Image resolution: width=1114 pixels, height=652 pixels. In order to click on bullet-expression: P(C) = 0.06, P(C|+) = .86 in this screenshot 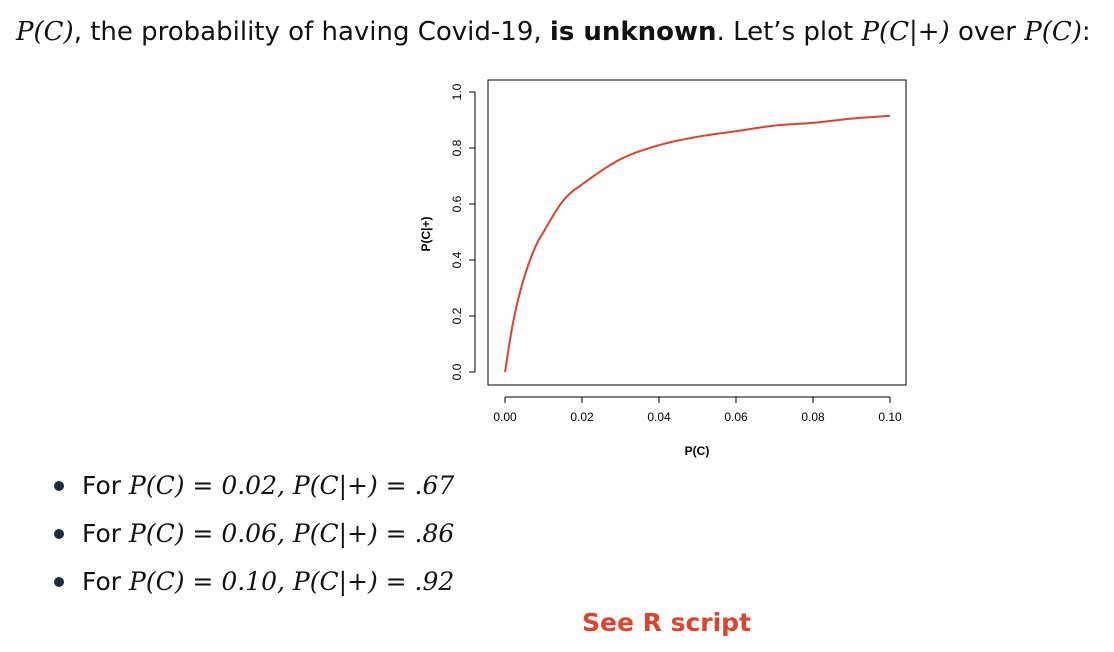, I will do `click(292, 533)`.